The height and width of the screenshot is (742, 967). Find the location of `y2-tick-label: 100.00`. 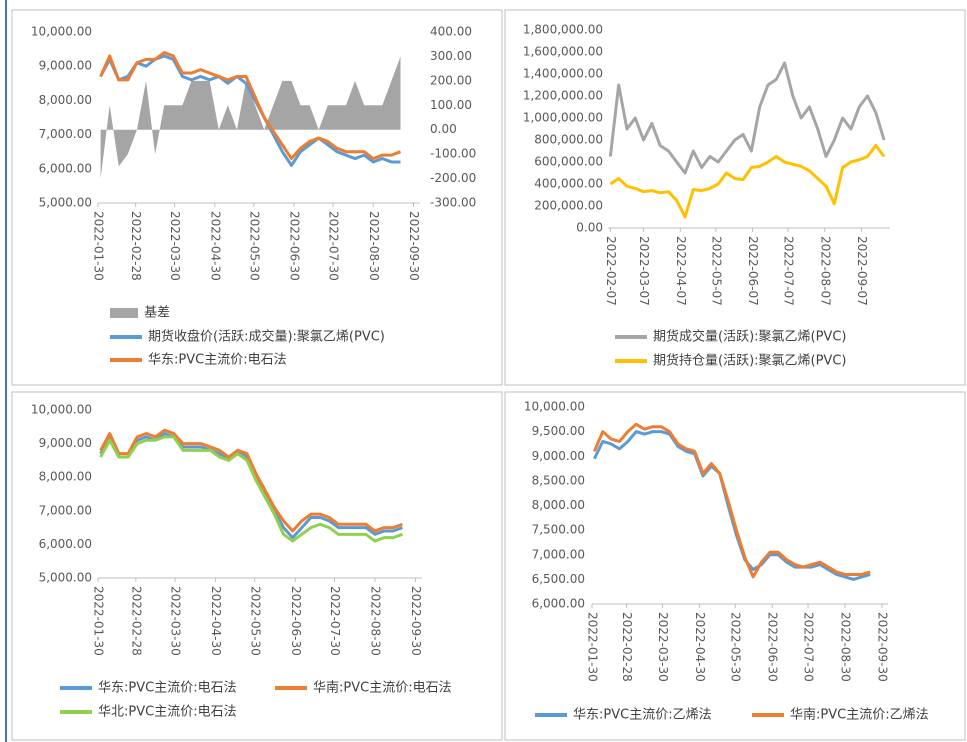

y2-tick-label: 100.00 is located at coordinates (451, 105).